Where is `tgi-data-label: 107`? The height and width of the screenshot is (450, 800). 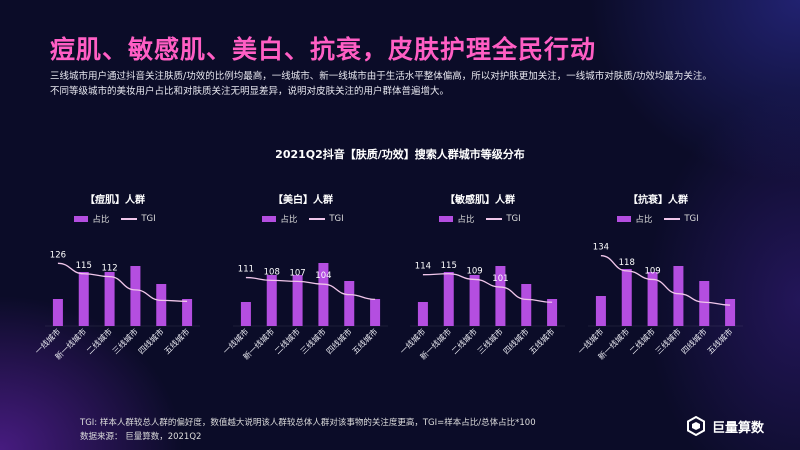 tgi-data-label: 107 is located at coordinates (297, 273).